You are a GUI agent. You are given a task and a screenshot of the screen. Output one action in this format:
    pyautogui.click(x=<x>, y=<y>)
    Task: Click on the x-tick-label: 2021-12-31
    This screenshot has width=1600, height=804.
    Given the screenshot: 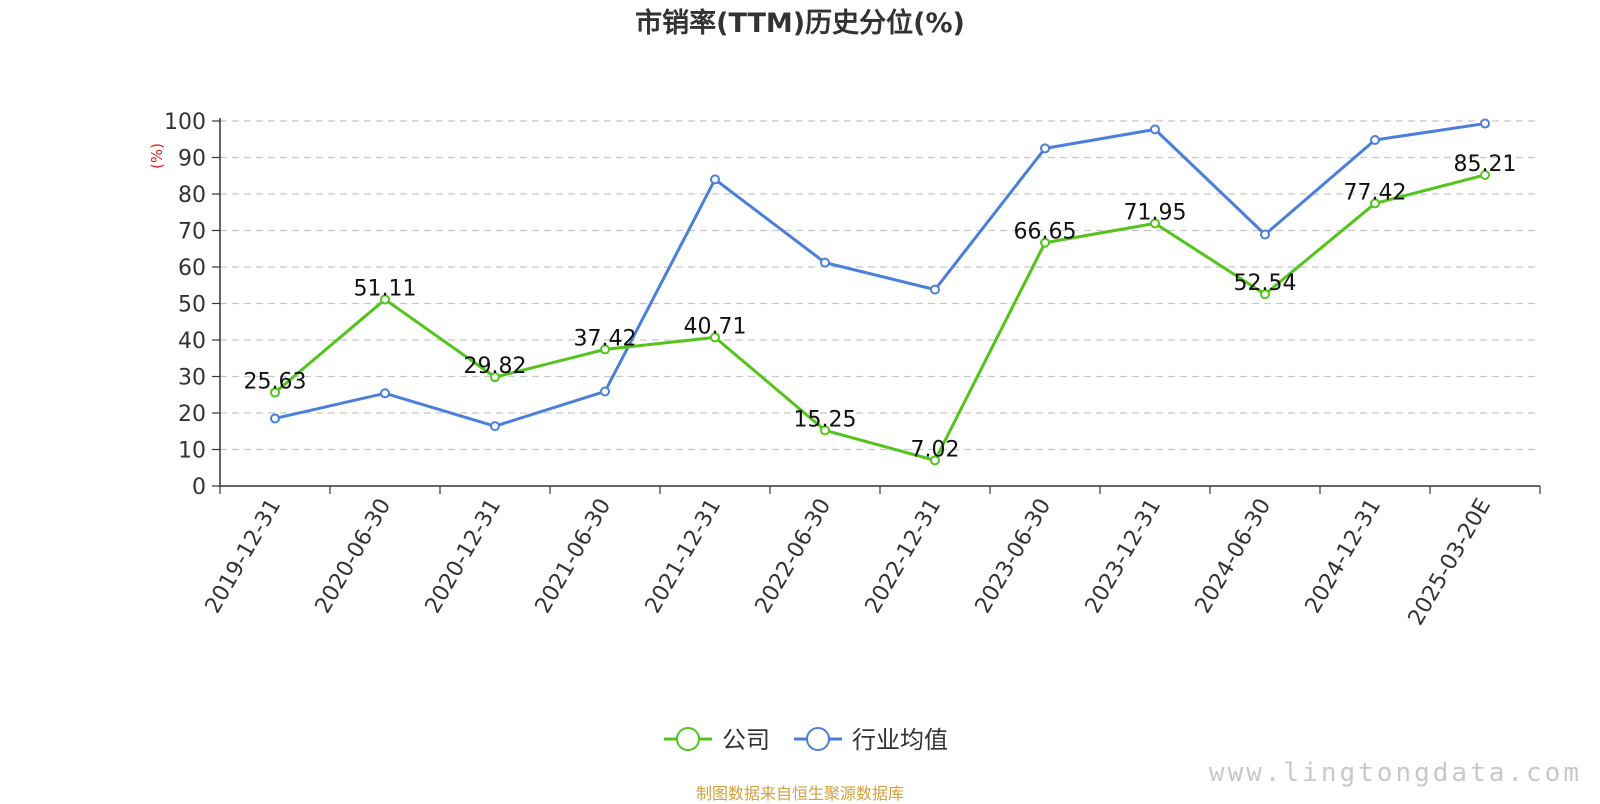 What is the action you would take?
    pyautogui.click(x=684, y=556)
    